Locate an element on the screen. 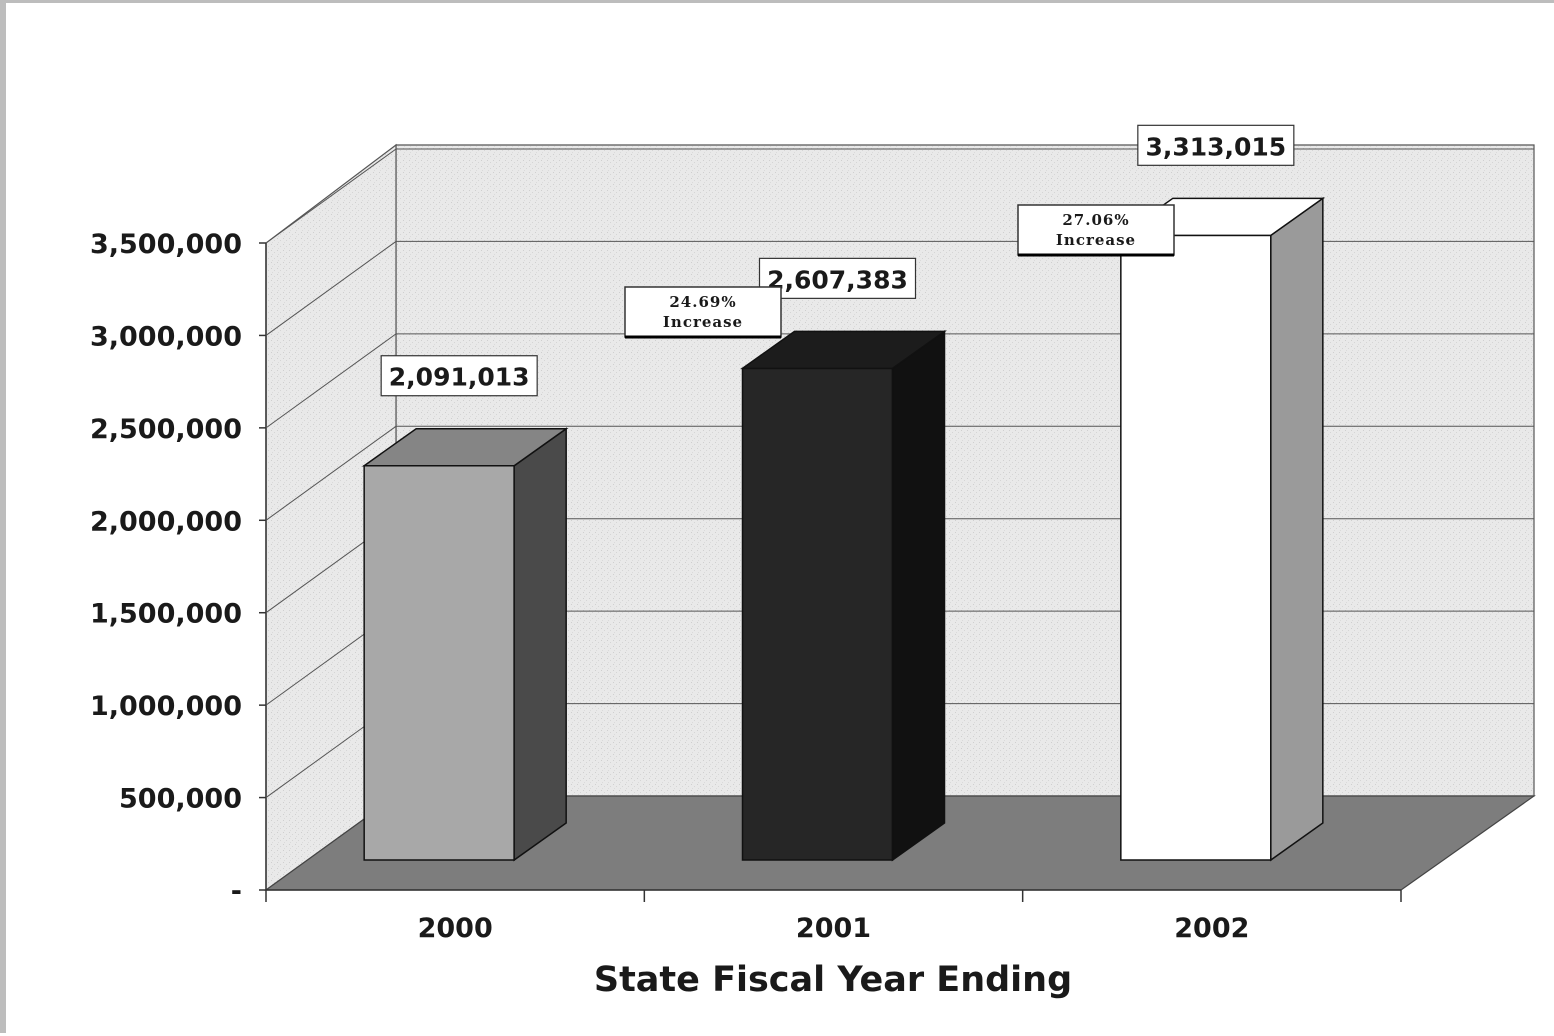 The image size is (1554, 1036). increase-annotation: 24.69% Increase is located at coordinates (703, 312).